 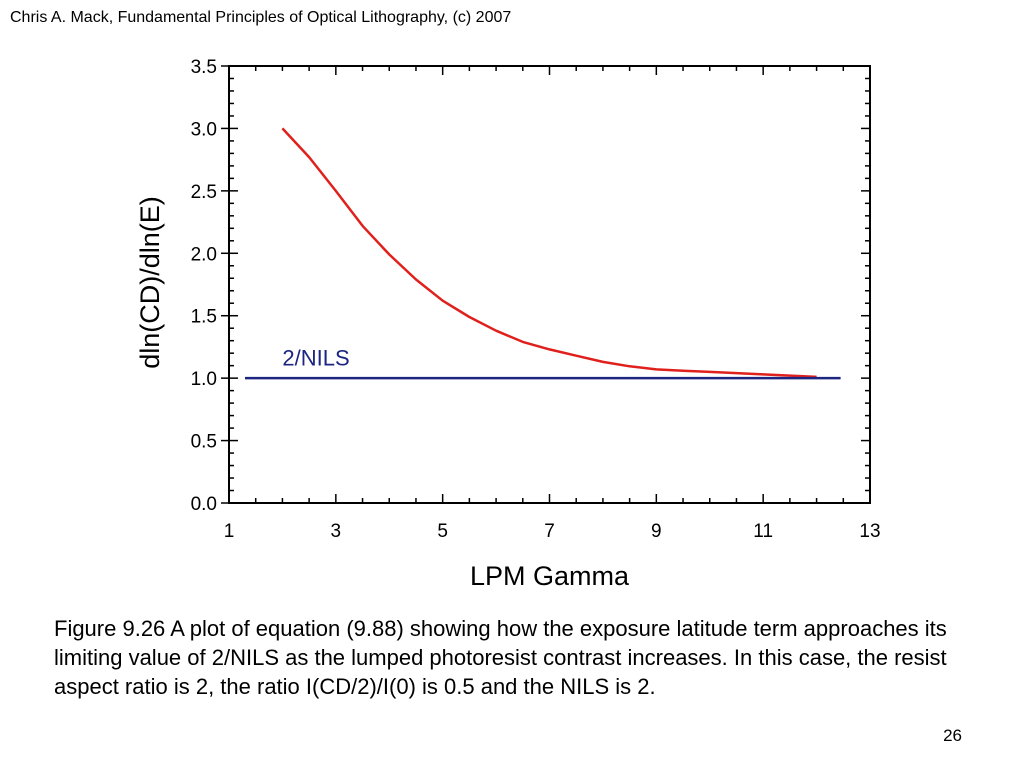 I want to click on page-number: 26, so click(x=952, y=735).